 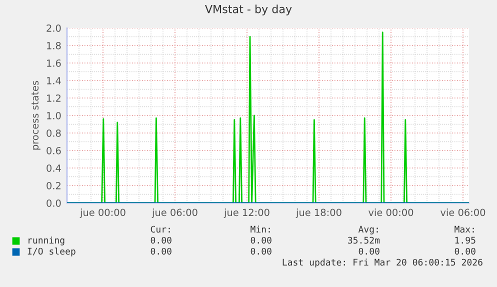 I want to click on legend-label: I/O sleep, so click(x=52, y=252).